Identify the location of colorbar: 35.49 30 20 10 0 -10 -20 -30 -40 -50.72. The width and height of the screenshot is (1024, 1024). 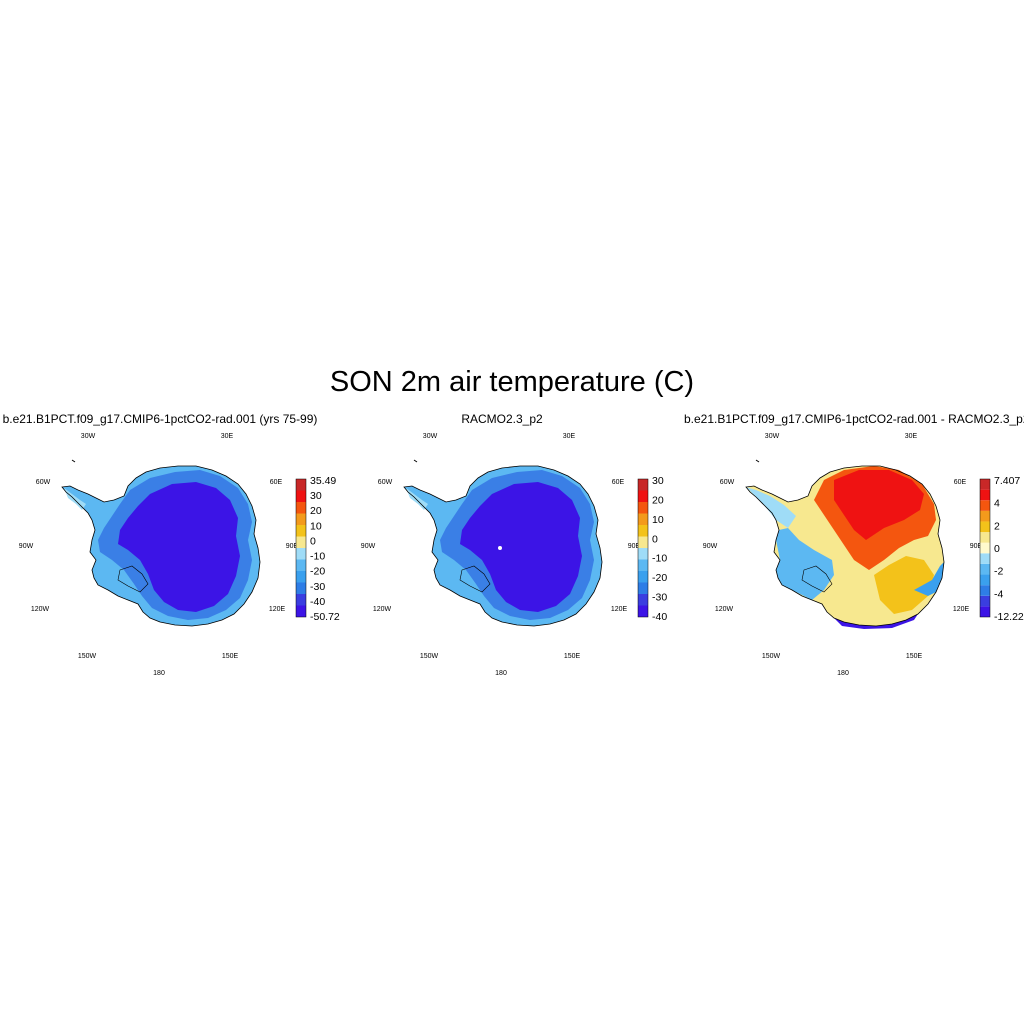
(317, 549).